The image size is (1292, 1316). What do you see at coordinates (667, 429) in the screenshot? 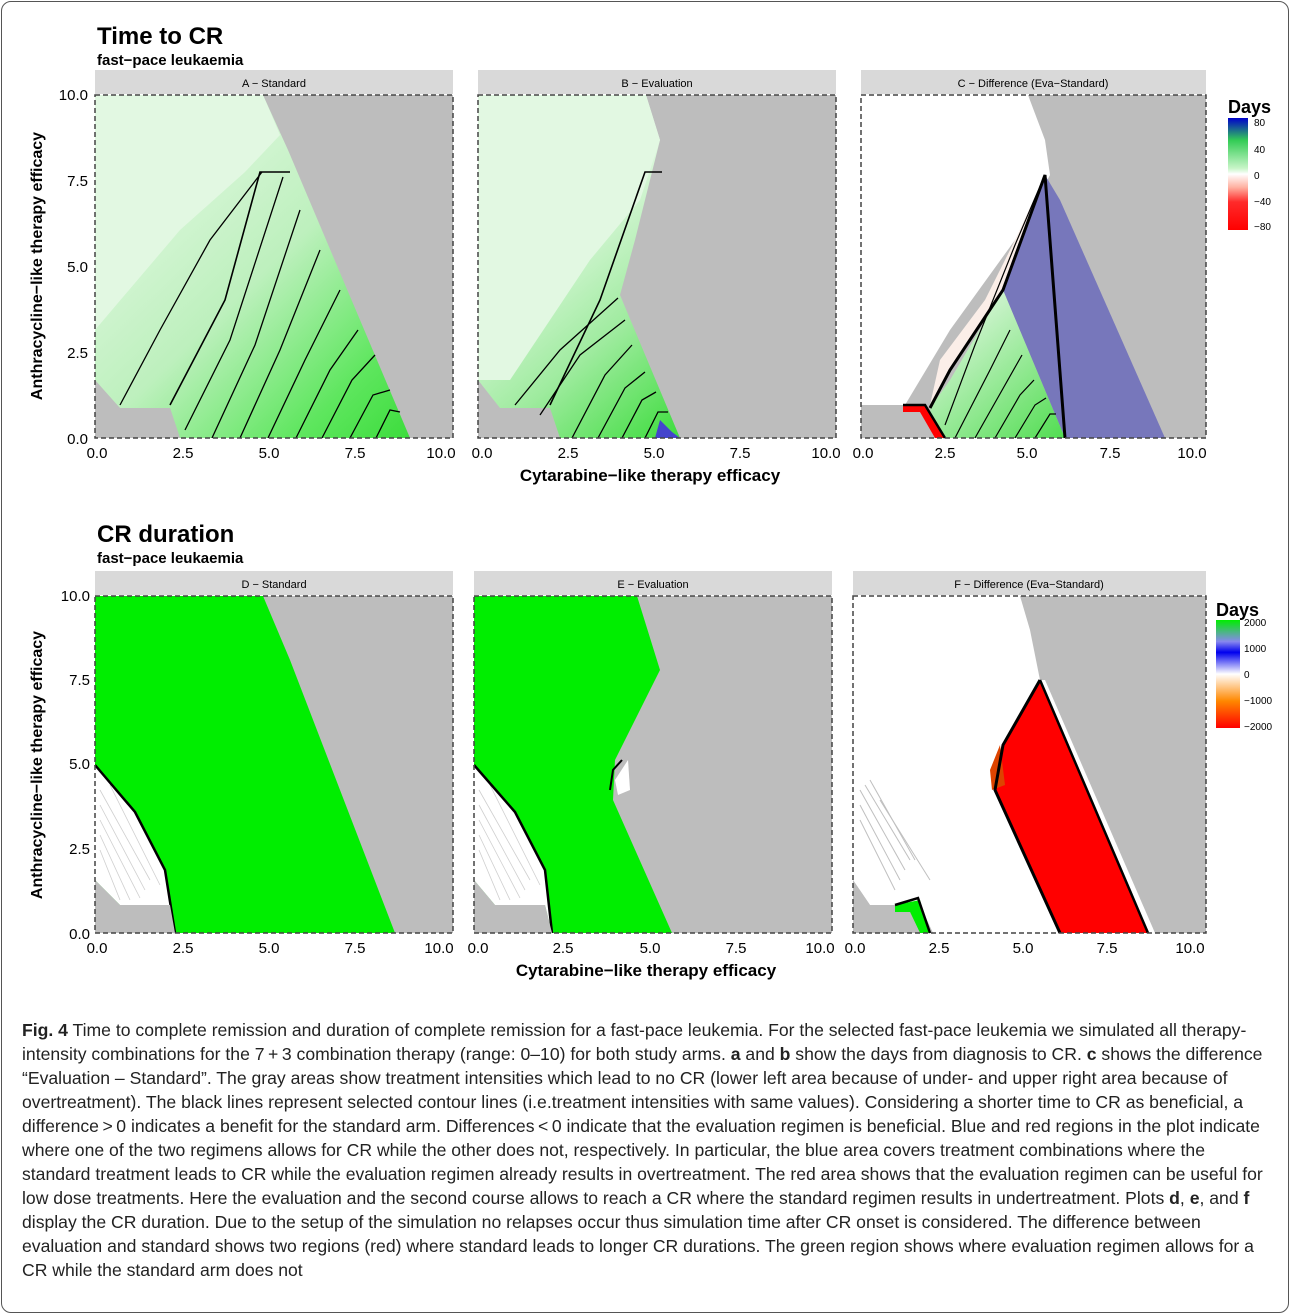
I see `blue-region` at bounding box center [667, 429].